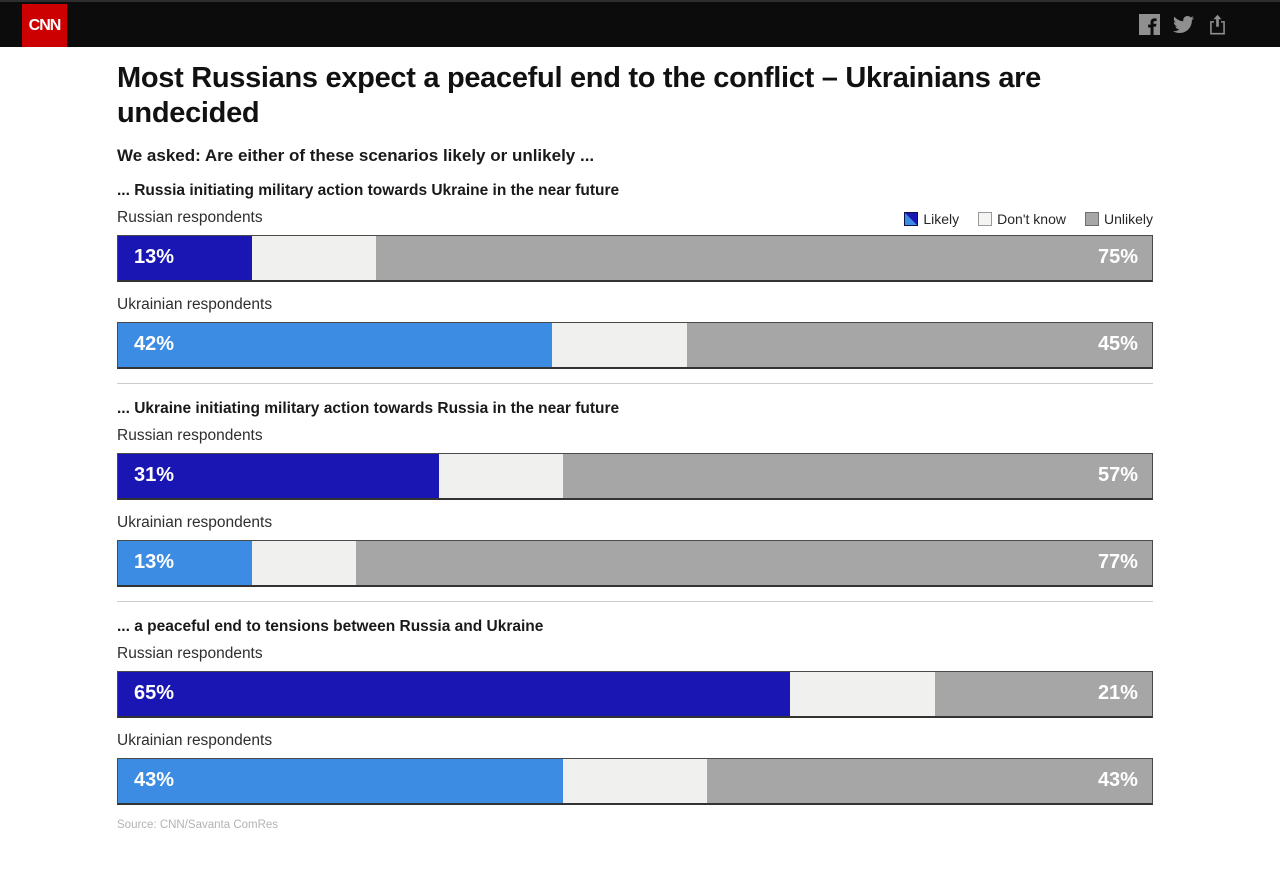 The image size is (1280, 874). I want to click on cnn-logo-text: CNN, so click(45, 25).